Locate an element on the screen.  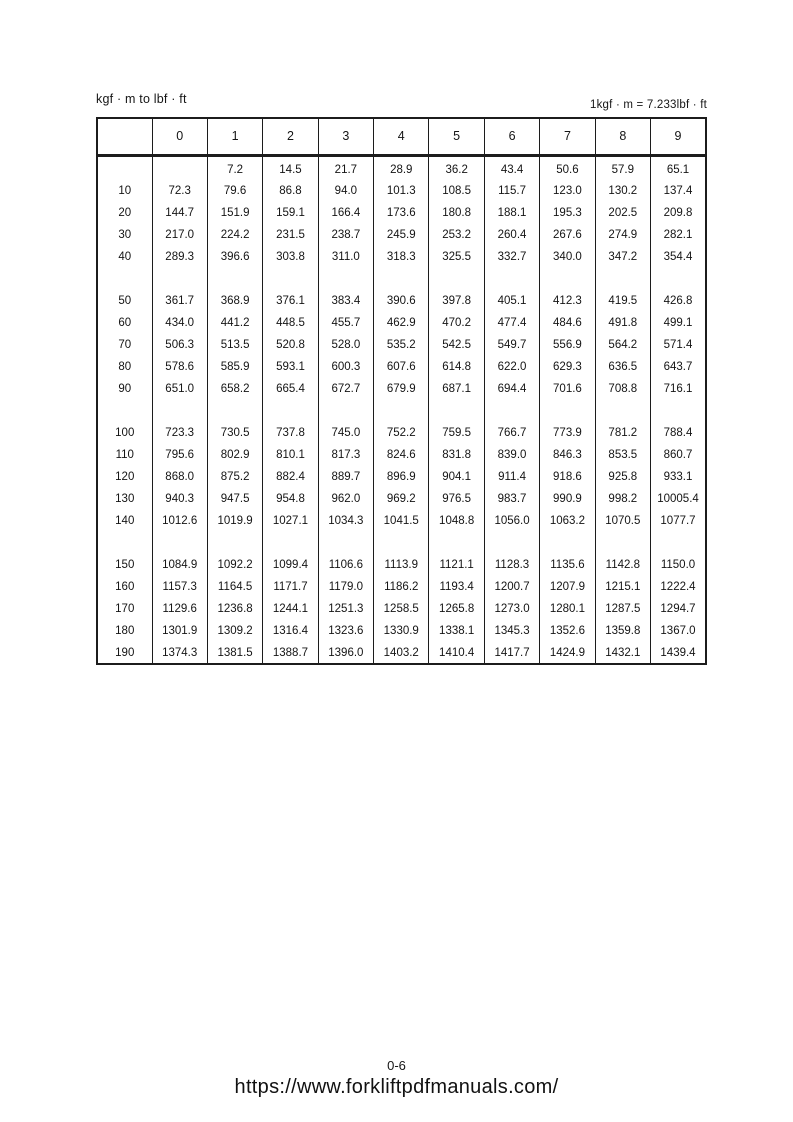
table-cell: 600.3 is located at coordinates (345, 367).